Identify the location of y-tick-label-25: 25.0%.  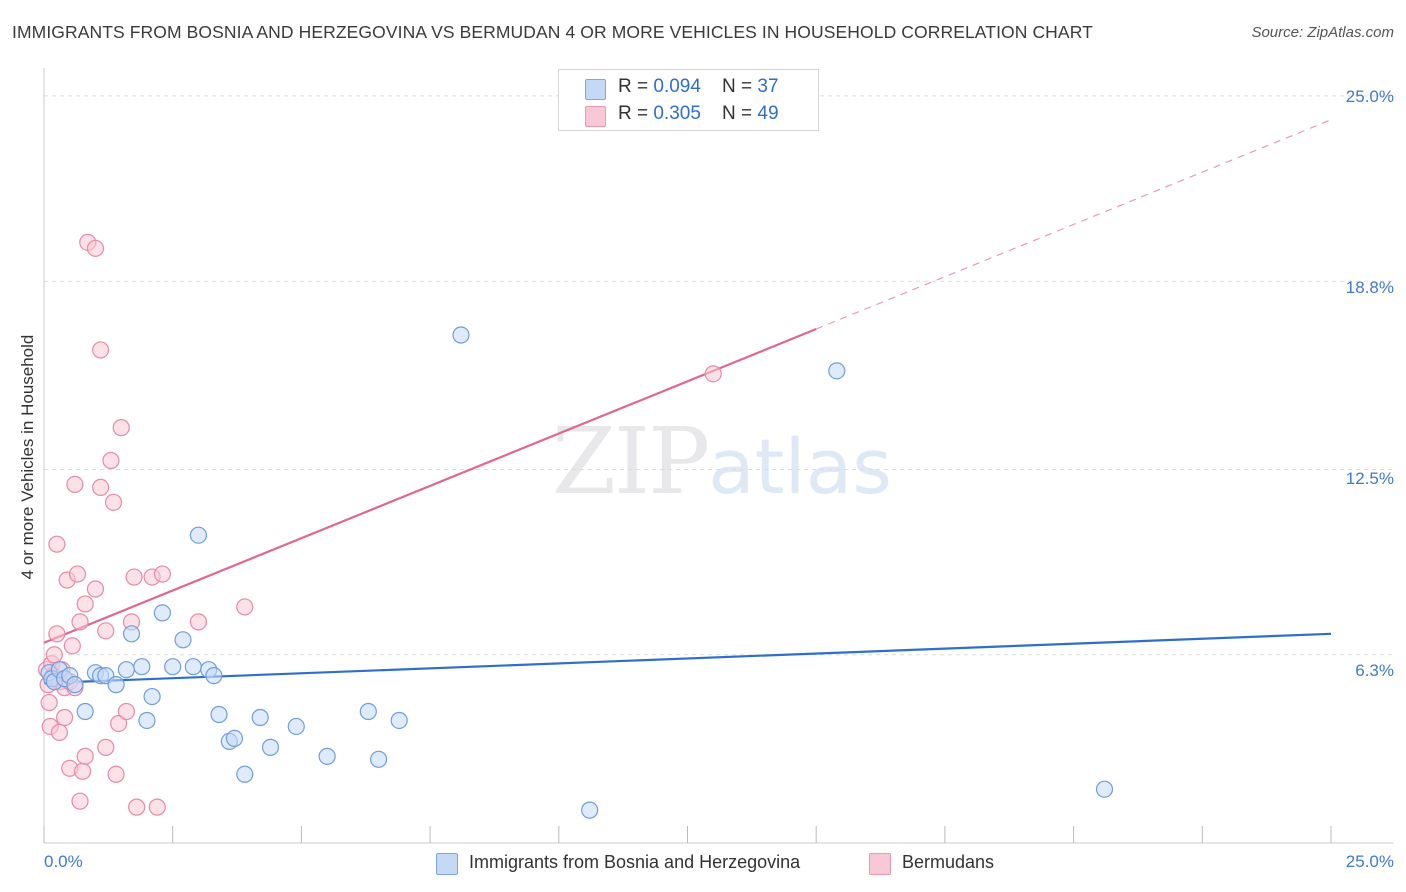
(1369, 96).